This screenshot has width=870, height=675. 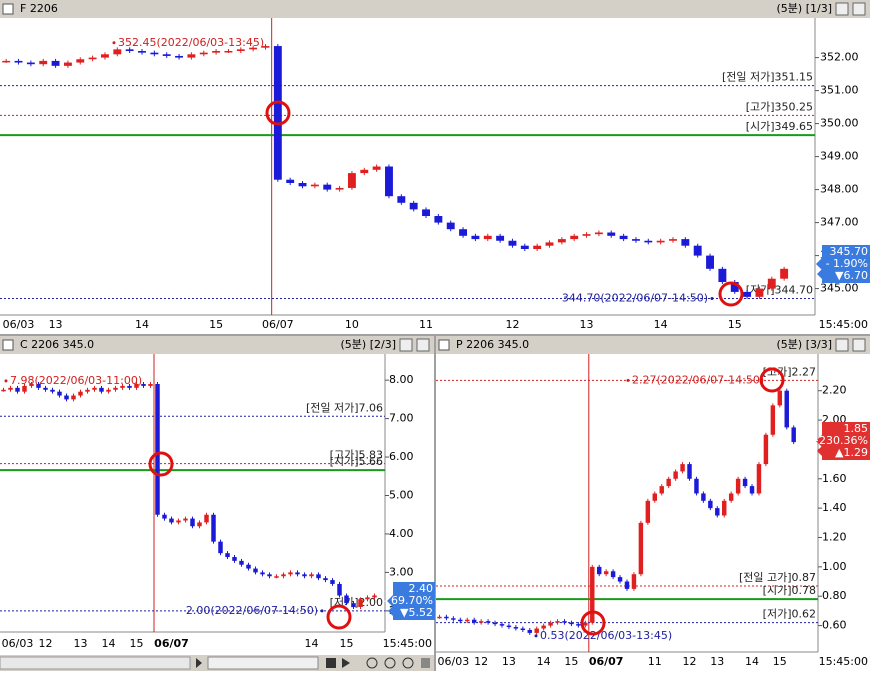 What do you see at coordinates (390, 663) in the screenshot?
I see `zoom-out` at bounding box center [390, 663].